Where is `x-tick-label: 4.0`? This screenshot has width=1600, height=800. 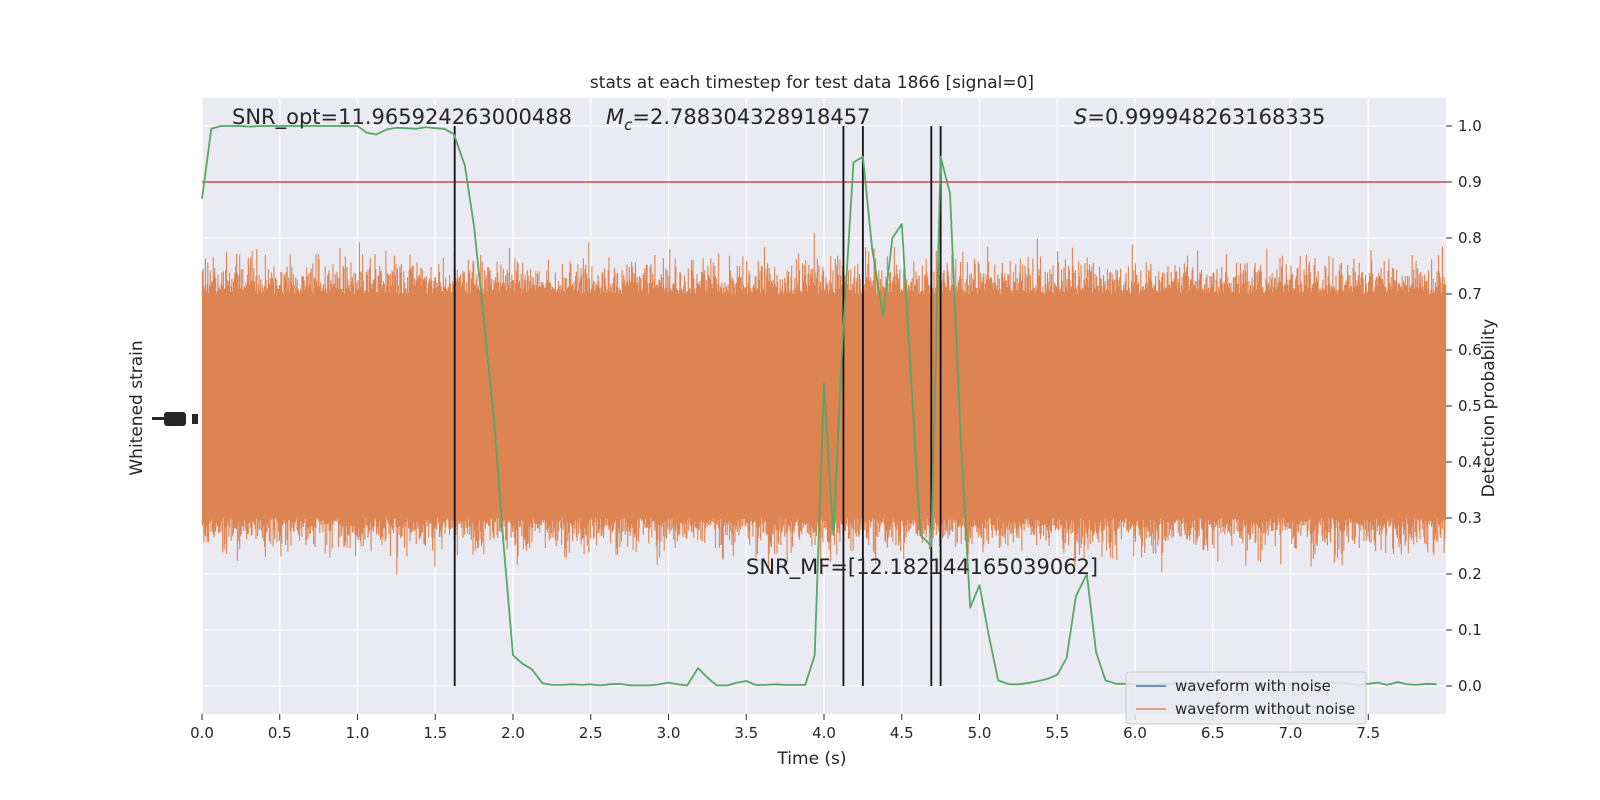
x-tick-label: 4.0 is located at coordinates (824, 733).